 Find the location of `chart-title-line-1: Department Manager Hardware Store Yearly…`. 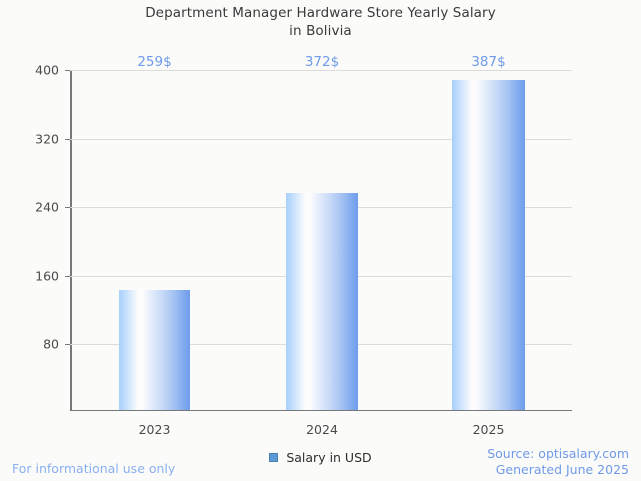

chart-title-line-1: Department Manager Hardware Store Yearly… is located at coordinates (320, 13).